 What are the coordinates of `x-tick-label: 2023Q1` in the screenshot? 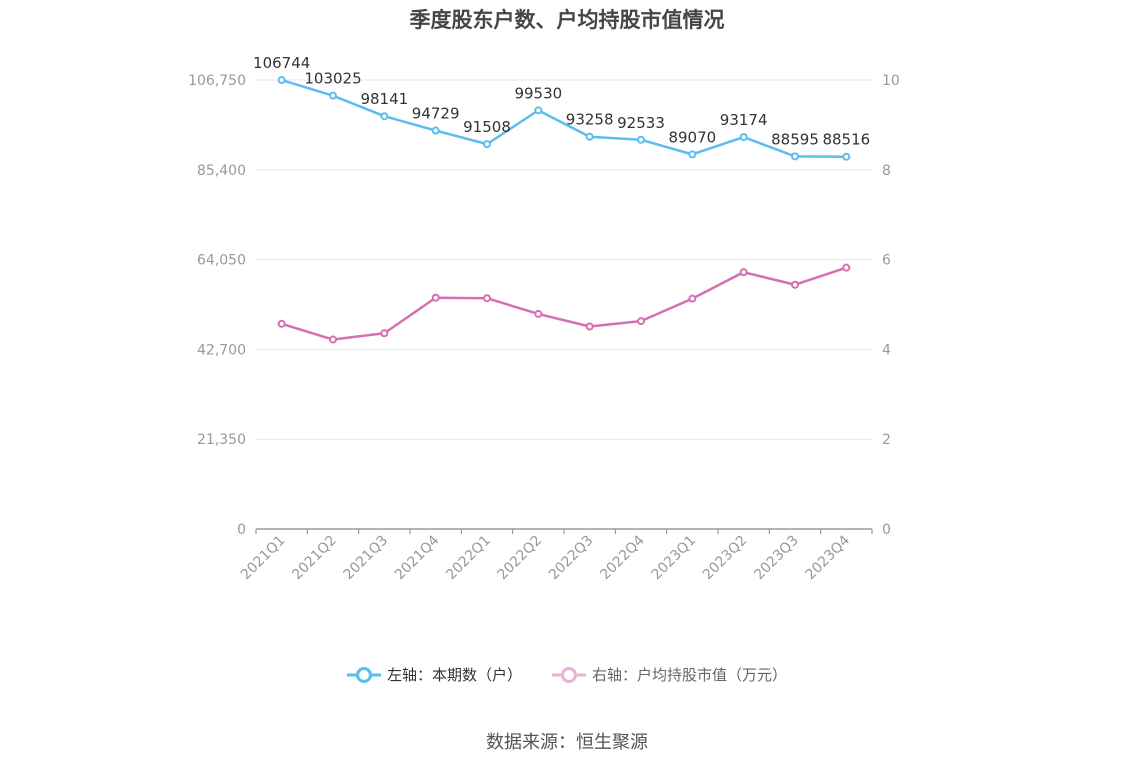 It's located at (674, 558).